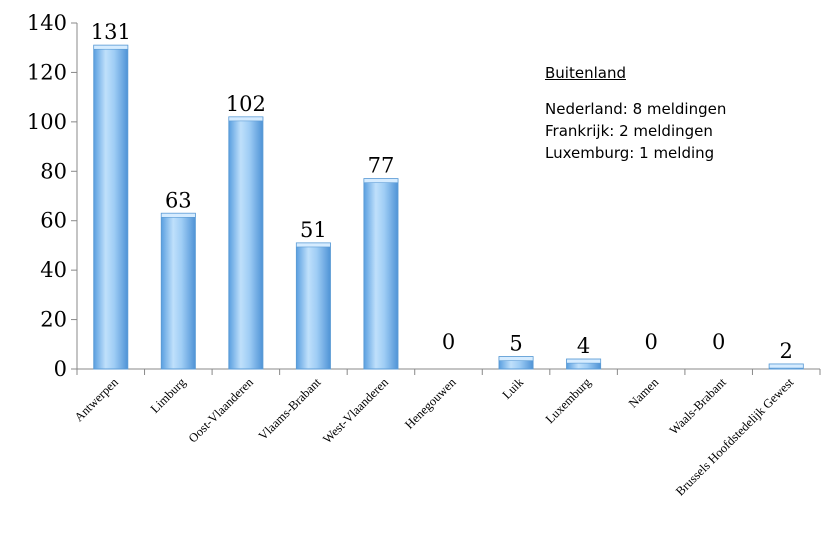 Image resolution: width=829 pixels, height=549 pixels. I want to click on y-tick-label: 0, so click(60, 369).